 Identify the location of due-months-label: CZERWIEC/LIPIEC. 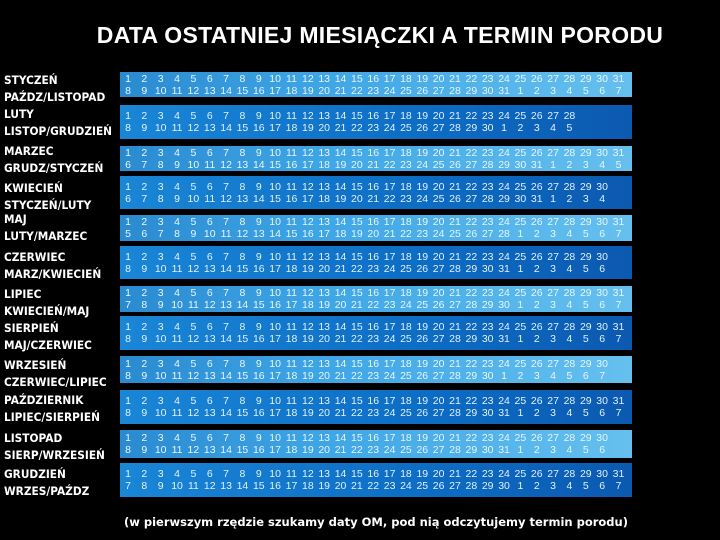
(55, 382).